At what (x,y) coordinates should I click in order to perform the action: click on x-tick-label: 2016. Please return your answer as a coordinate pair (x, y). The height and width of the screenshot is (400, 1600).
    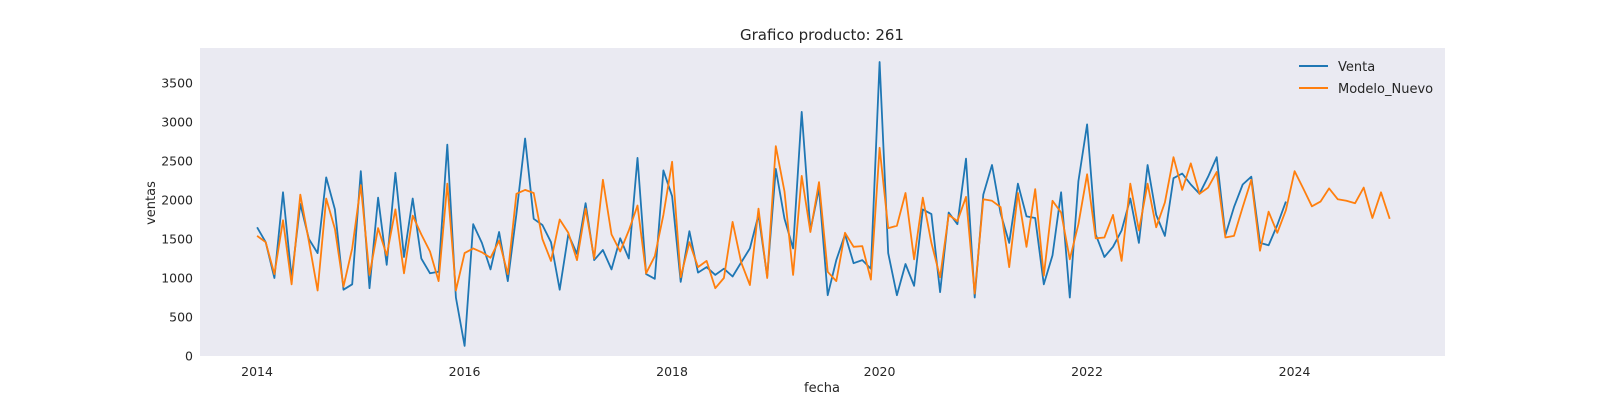
    Looking at the image, I should click on (465, 371).